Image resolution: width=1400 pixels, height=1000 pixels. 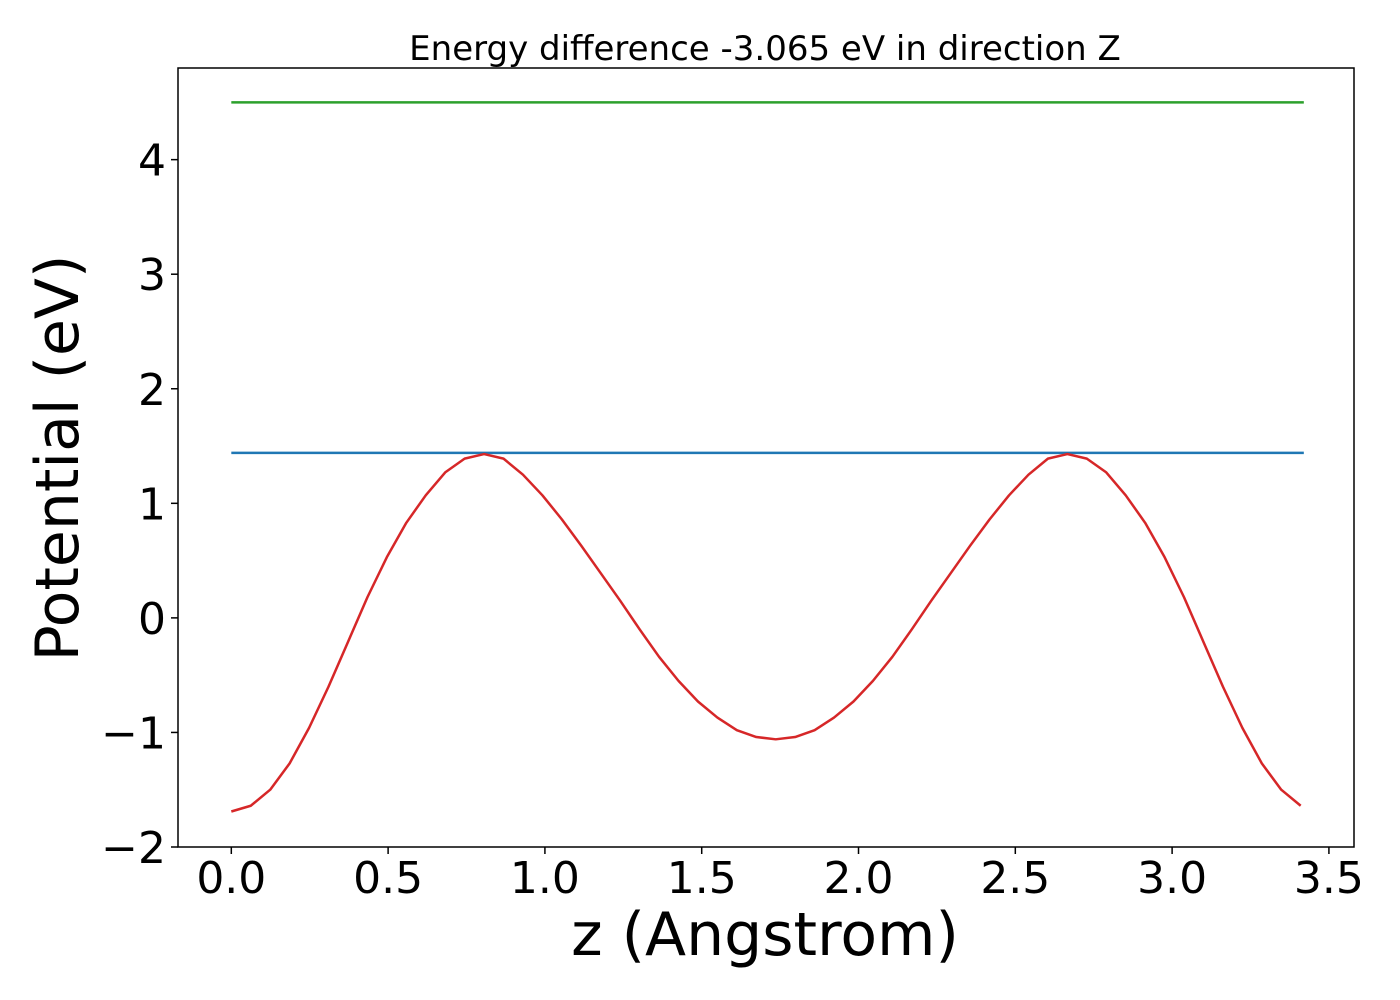 I want to click on x-tick-label: 3.5, so click(x=1329, y=878).